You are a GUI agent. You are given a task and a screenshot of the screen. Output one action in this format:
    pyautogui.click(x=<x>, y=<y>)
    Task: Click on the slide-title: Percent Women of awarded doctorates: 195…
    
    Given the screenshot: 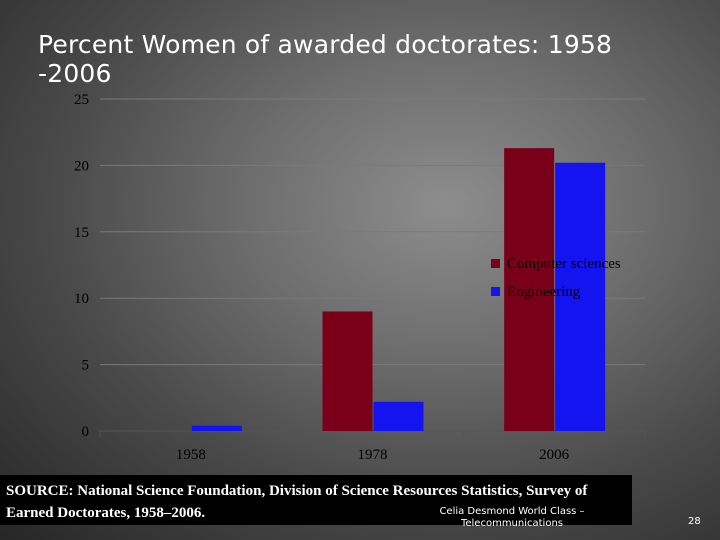 What is the action you would take?
    pyautogui.click(x=325, y=59)
    